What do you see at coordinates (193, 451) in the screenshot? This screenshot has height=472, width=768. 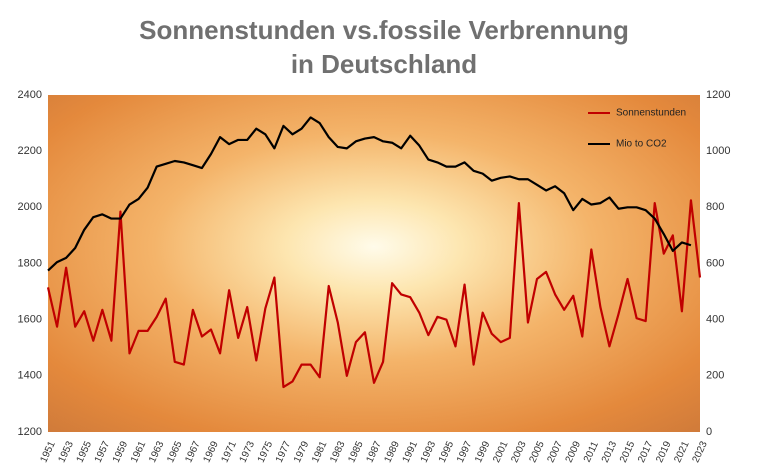 I see `x-tick-label: 1967` at bounding box center [193, 451].